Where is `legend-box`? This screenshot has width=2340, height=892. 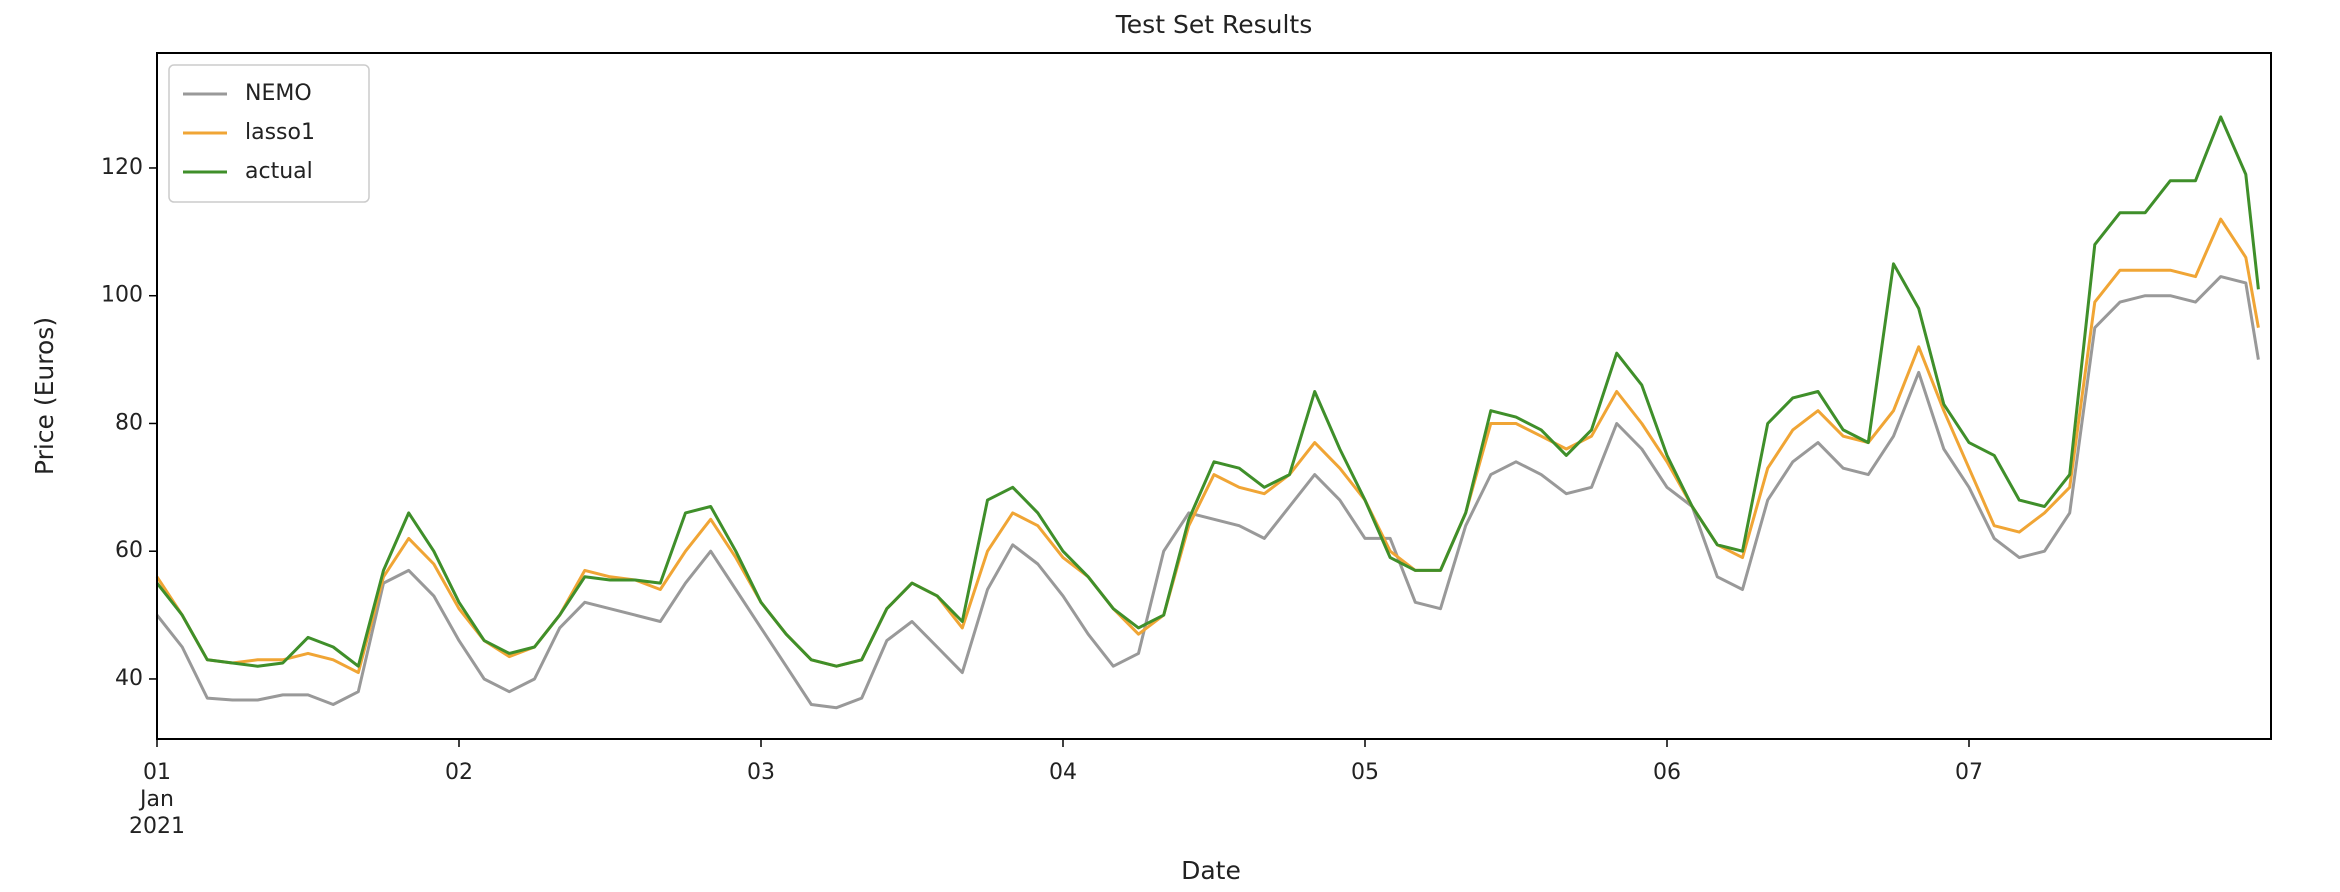 legend-box is located at coordinates (269, 133).